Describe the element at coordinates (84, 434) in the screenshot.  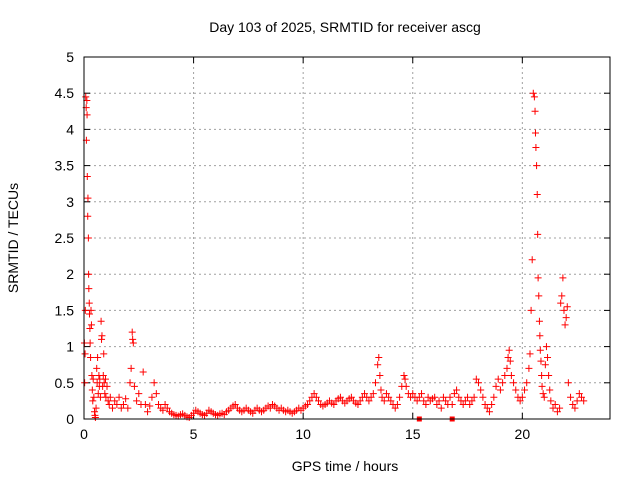
I see `x-tick-label: 0` at that location.